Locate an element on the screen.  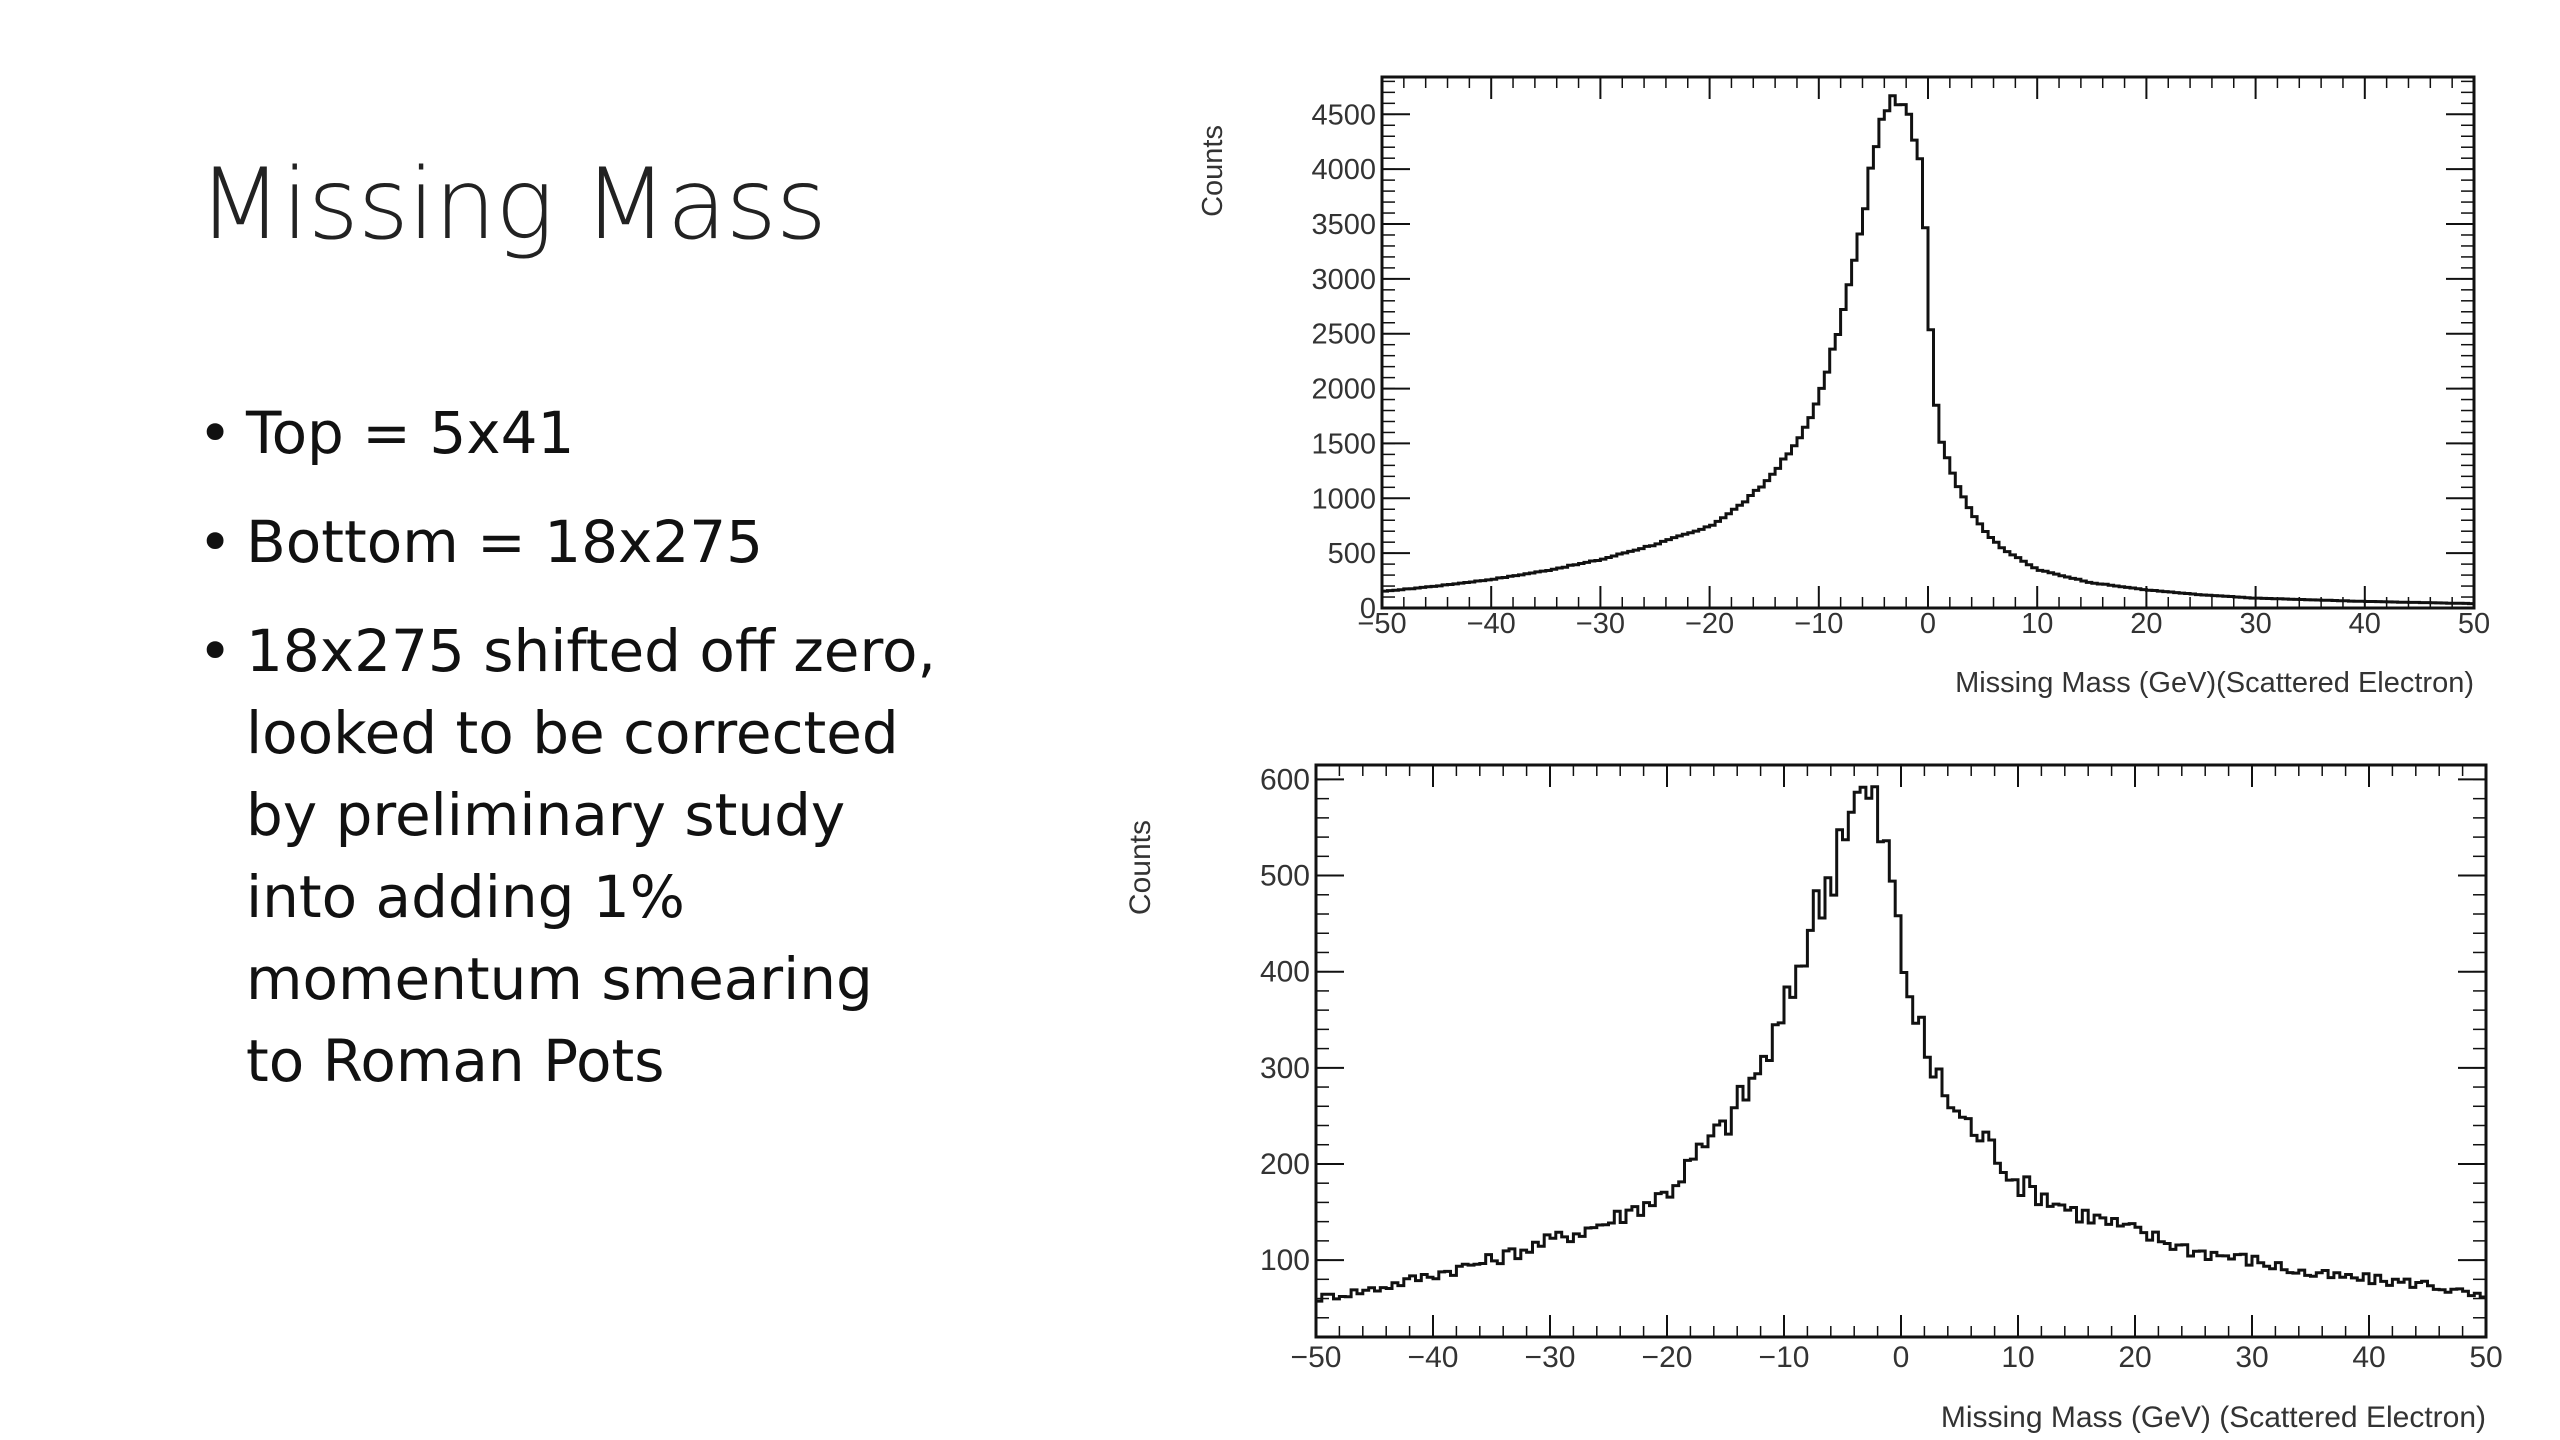
y-tick-label: 2000 is located at coordinates (1343, 390).